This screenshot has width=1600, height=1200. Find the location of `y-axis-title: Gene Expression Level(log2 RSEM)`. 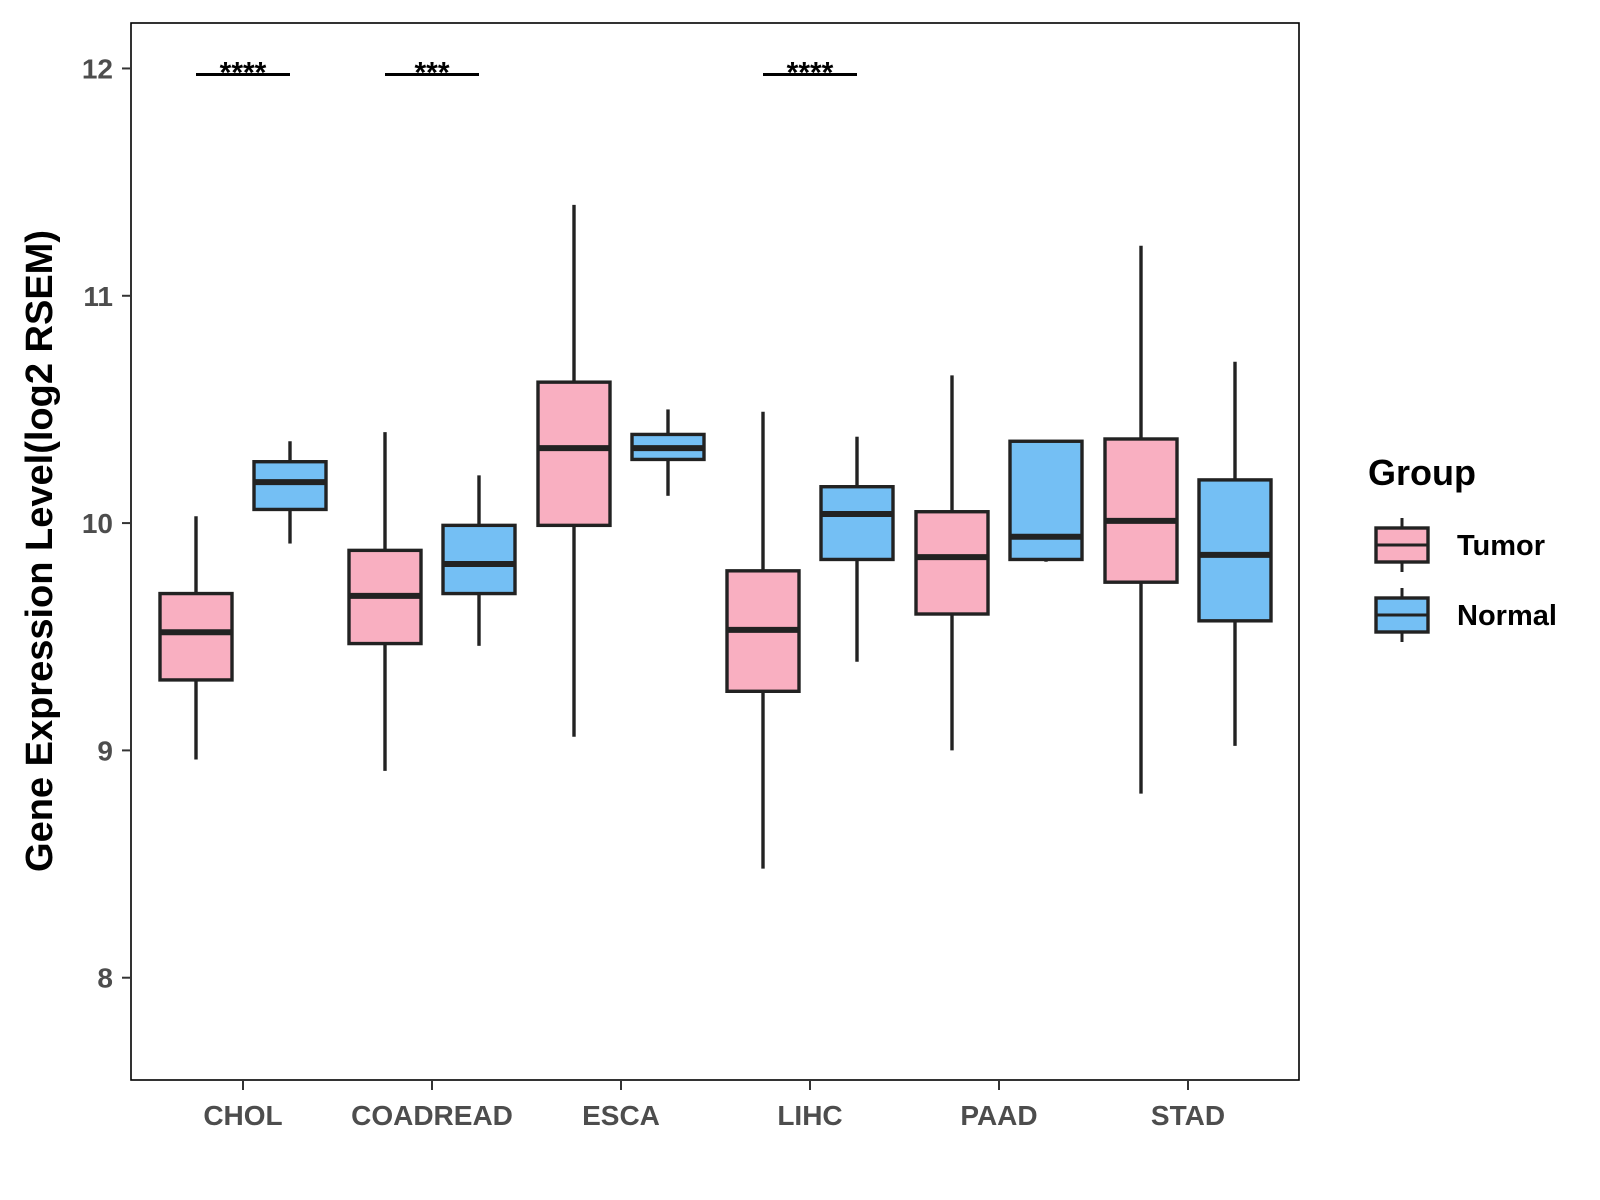

y-axis-title: Gene Expression Level(log2 RSEM) is located at coordinates (40, 551).